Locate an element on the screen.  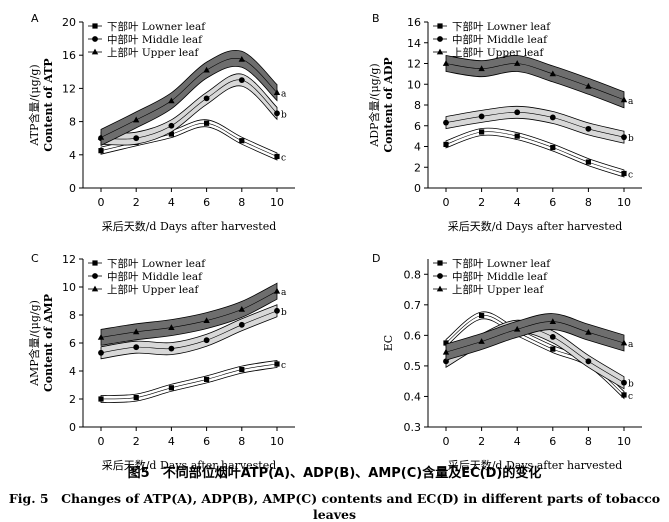
panel-letter: A is located at coordinates (35, 18).